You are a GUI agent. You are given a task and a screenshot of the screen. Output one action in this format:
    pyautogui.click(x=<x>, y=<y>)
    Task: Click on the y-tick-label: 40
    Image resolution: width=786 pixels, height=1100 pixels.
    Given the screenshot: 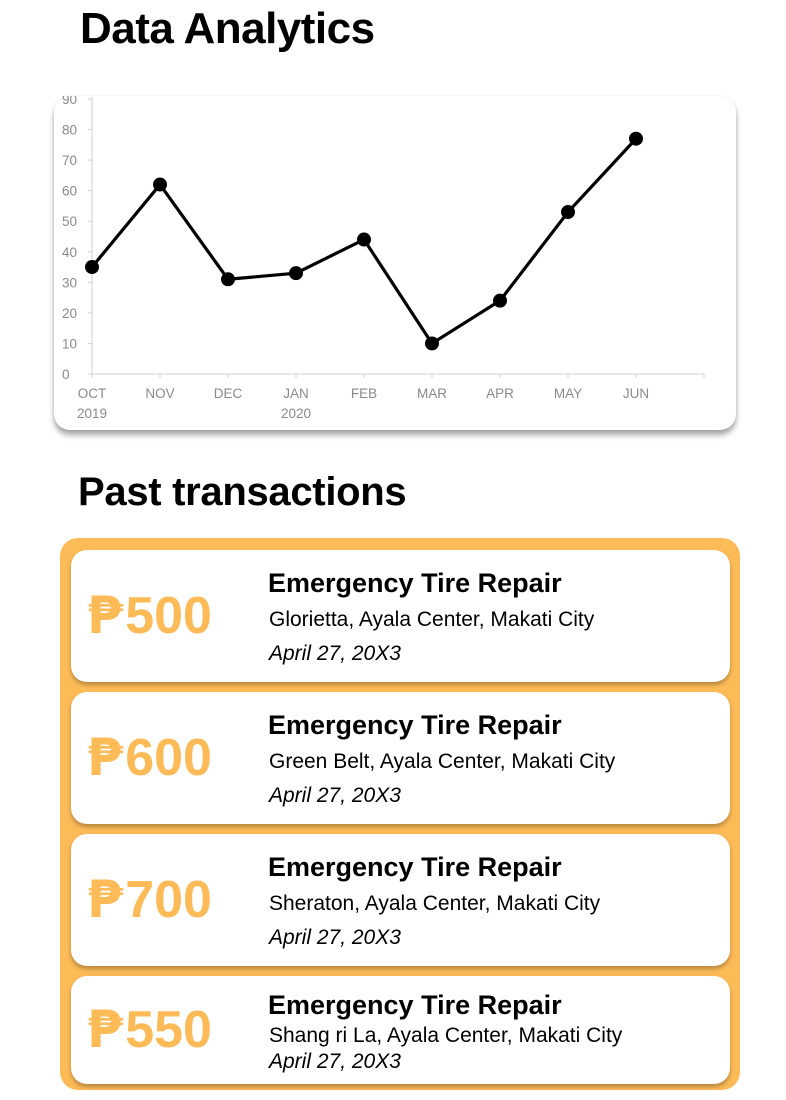 What is the action you would take?
    pyautogui.click(x=69, y=252)
    